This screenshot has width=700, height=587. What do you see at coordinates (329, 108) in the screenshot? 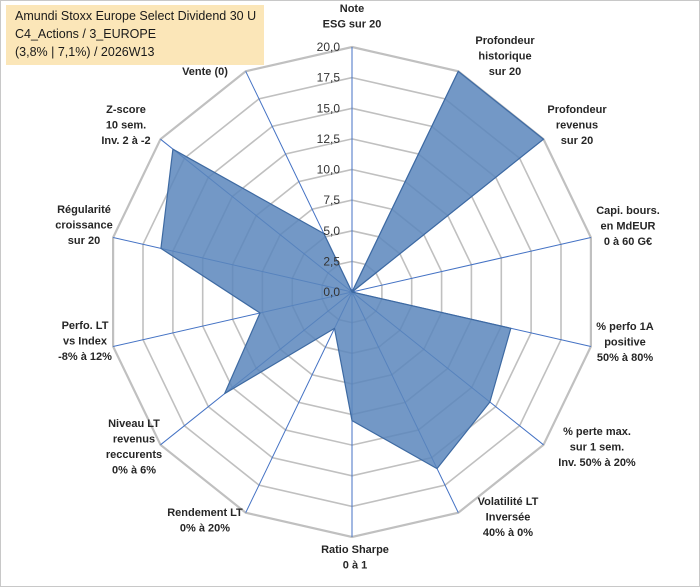
I see `tick-label: 15,0` at bounding box center [329, 108].